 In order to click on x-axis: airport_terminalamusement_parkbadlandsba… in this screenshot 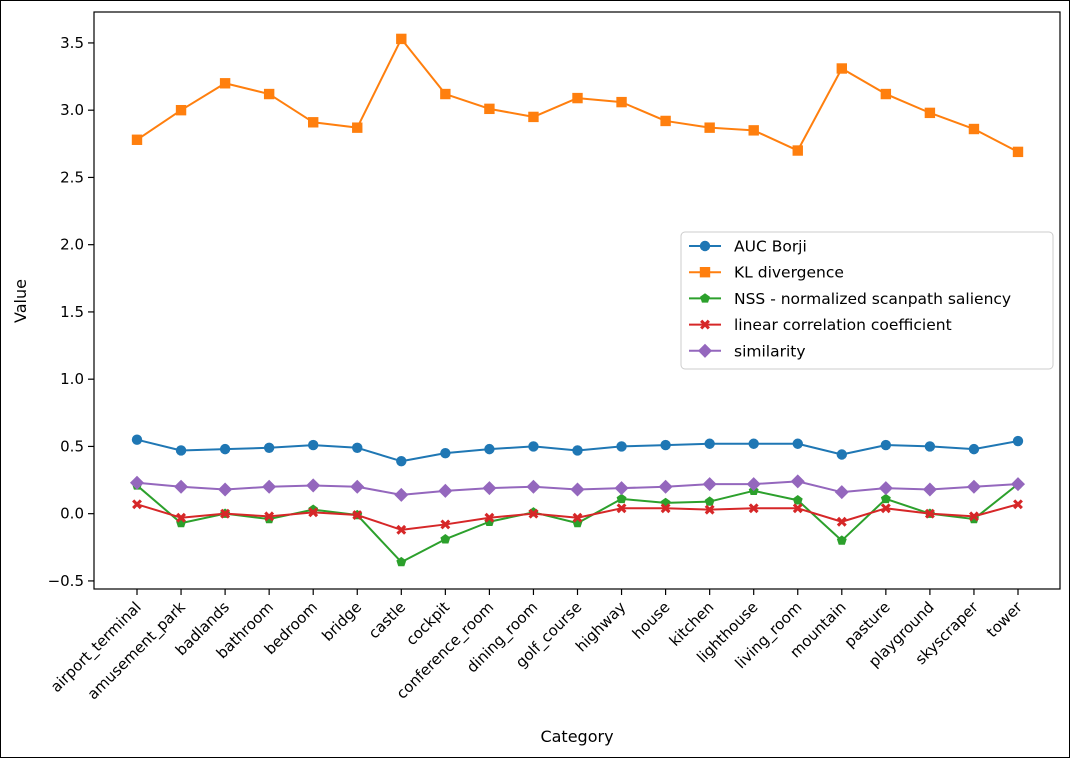, I will do `click(536, 646)`.